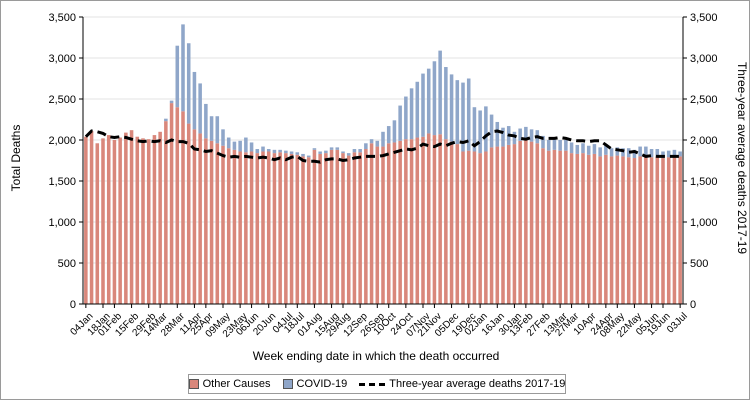 The height and width of the screenshot is (401, 750). Describe the element at coordinates (700, 161) in the screenshot. I see `y-axis-right-ticks: 0 500 1,000 1,500 2,000 2,500 3,000 3,500` at that location.